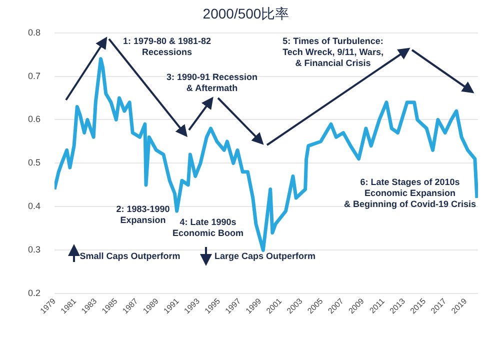 The height and width of the screenshot is (343, 496). What do you see at coordinates (34, 293) in the screenshot?
I see `y-tick-label: 0.2` at bounding box center [34, 293].